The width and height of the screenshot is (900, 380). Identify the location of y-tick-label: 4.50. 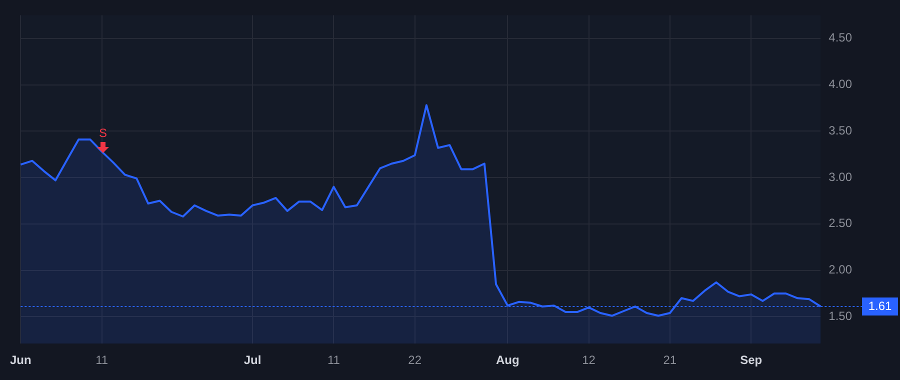
(840, 37).